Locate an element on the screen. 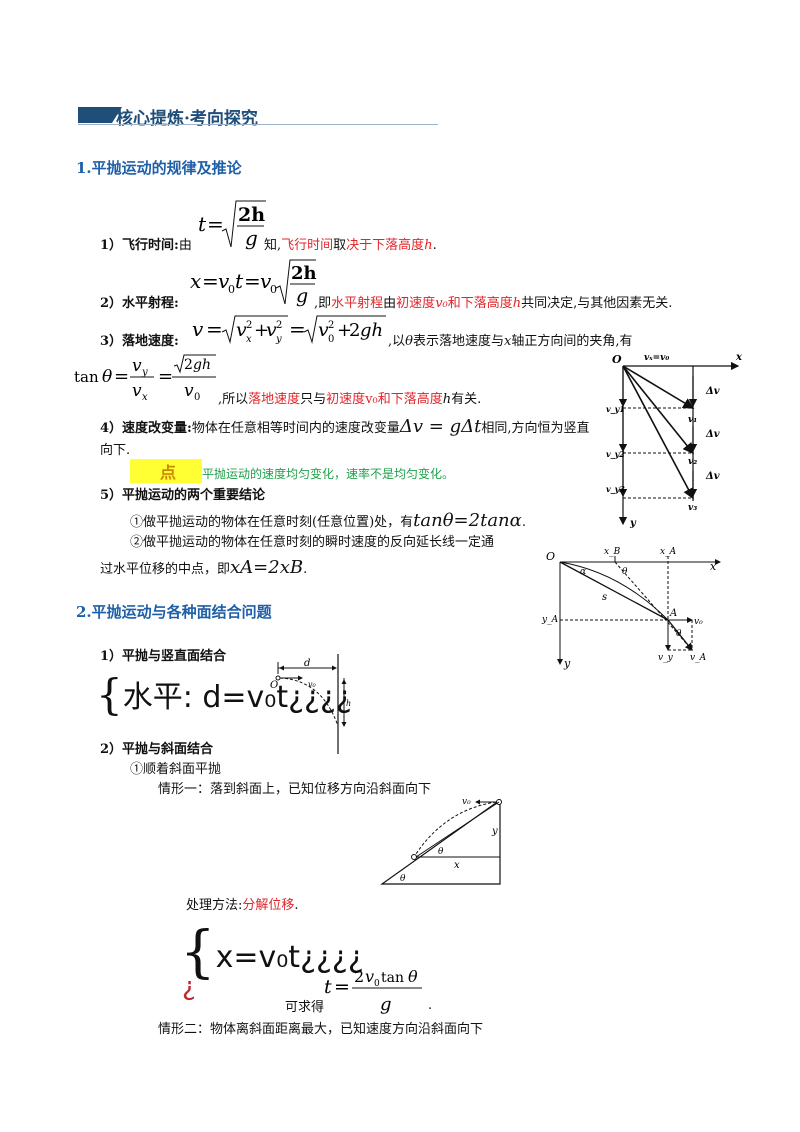 The height and width of the screenshot is (1132, 800). item1-mid2: 取 is located at coordinates (340, 245).